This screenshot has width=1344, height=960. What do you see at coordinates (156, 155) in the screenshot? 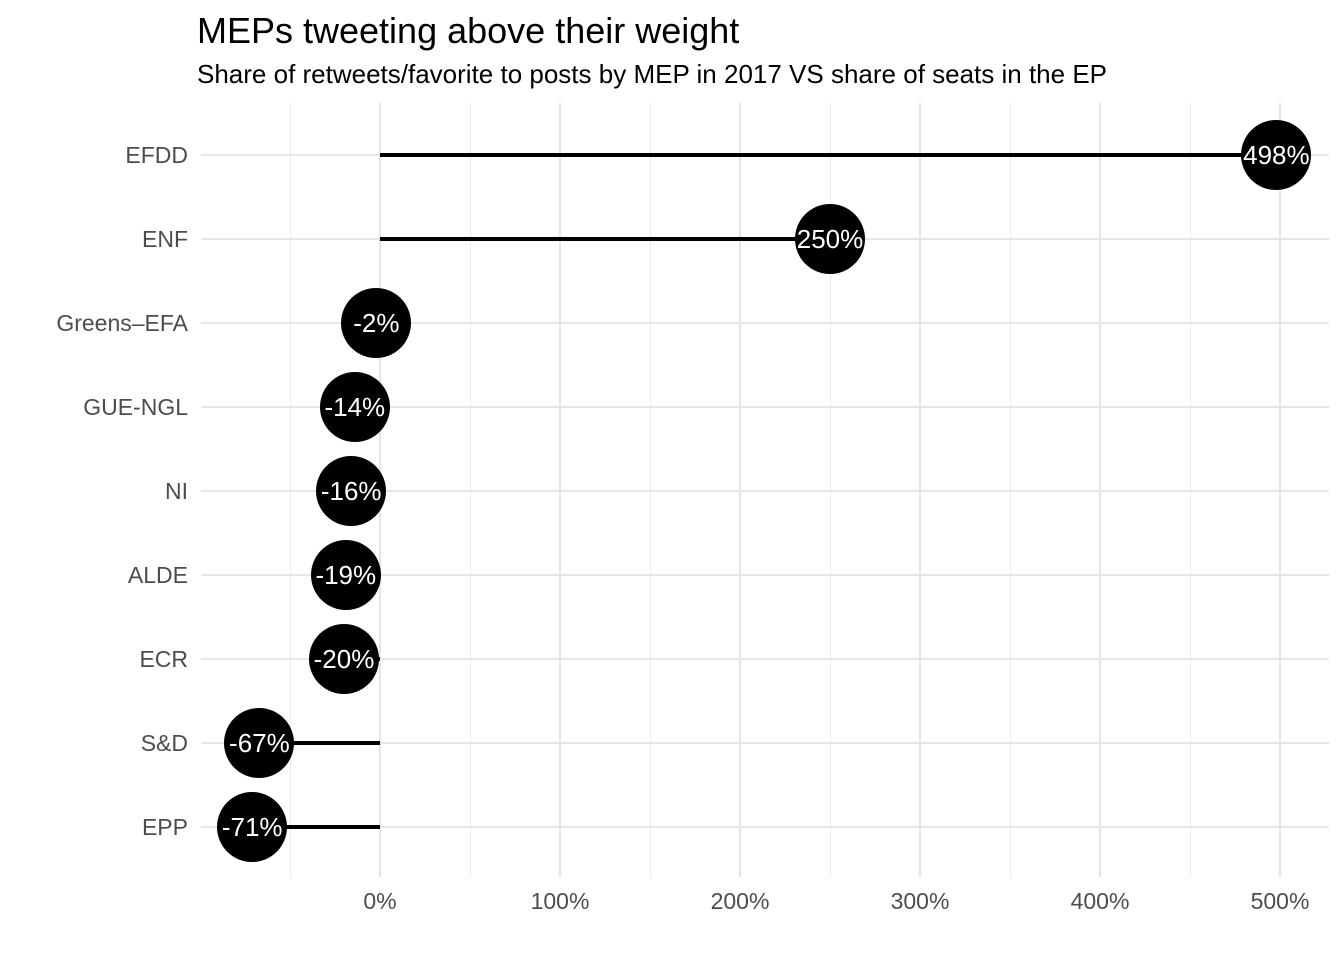
I see `y-axis-label: EFDD` at bounding box center [156, 155].